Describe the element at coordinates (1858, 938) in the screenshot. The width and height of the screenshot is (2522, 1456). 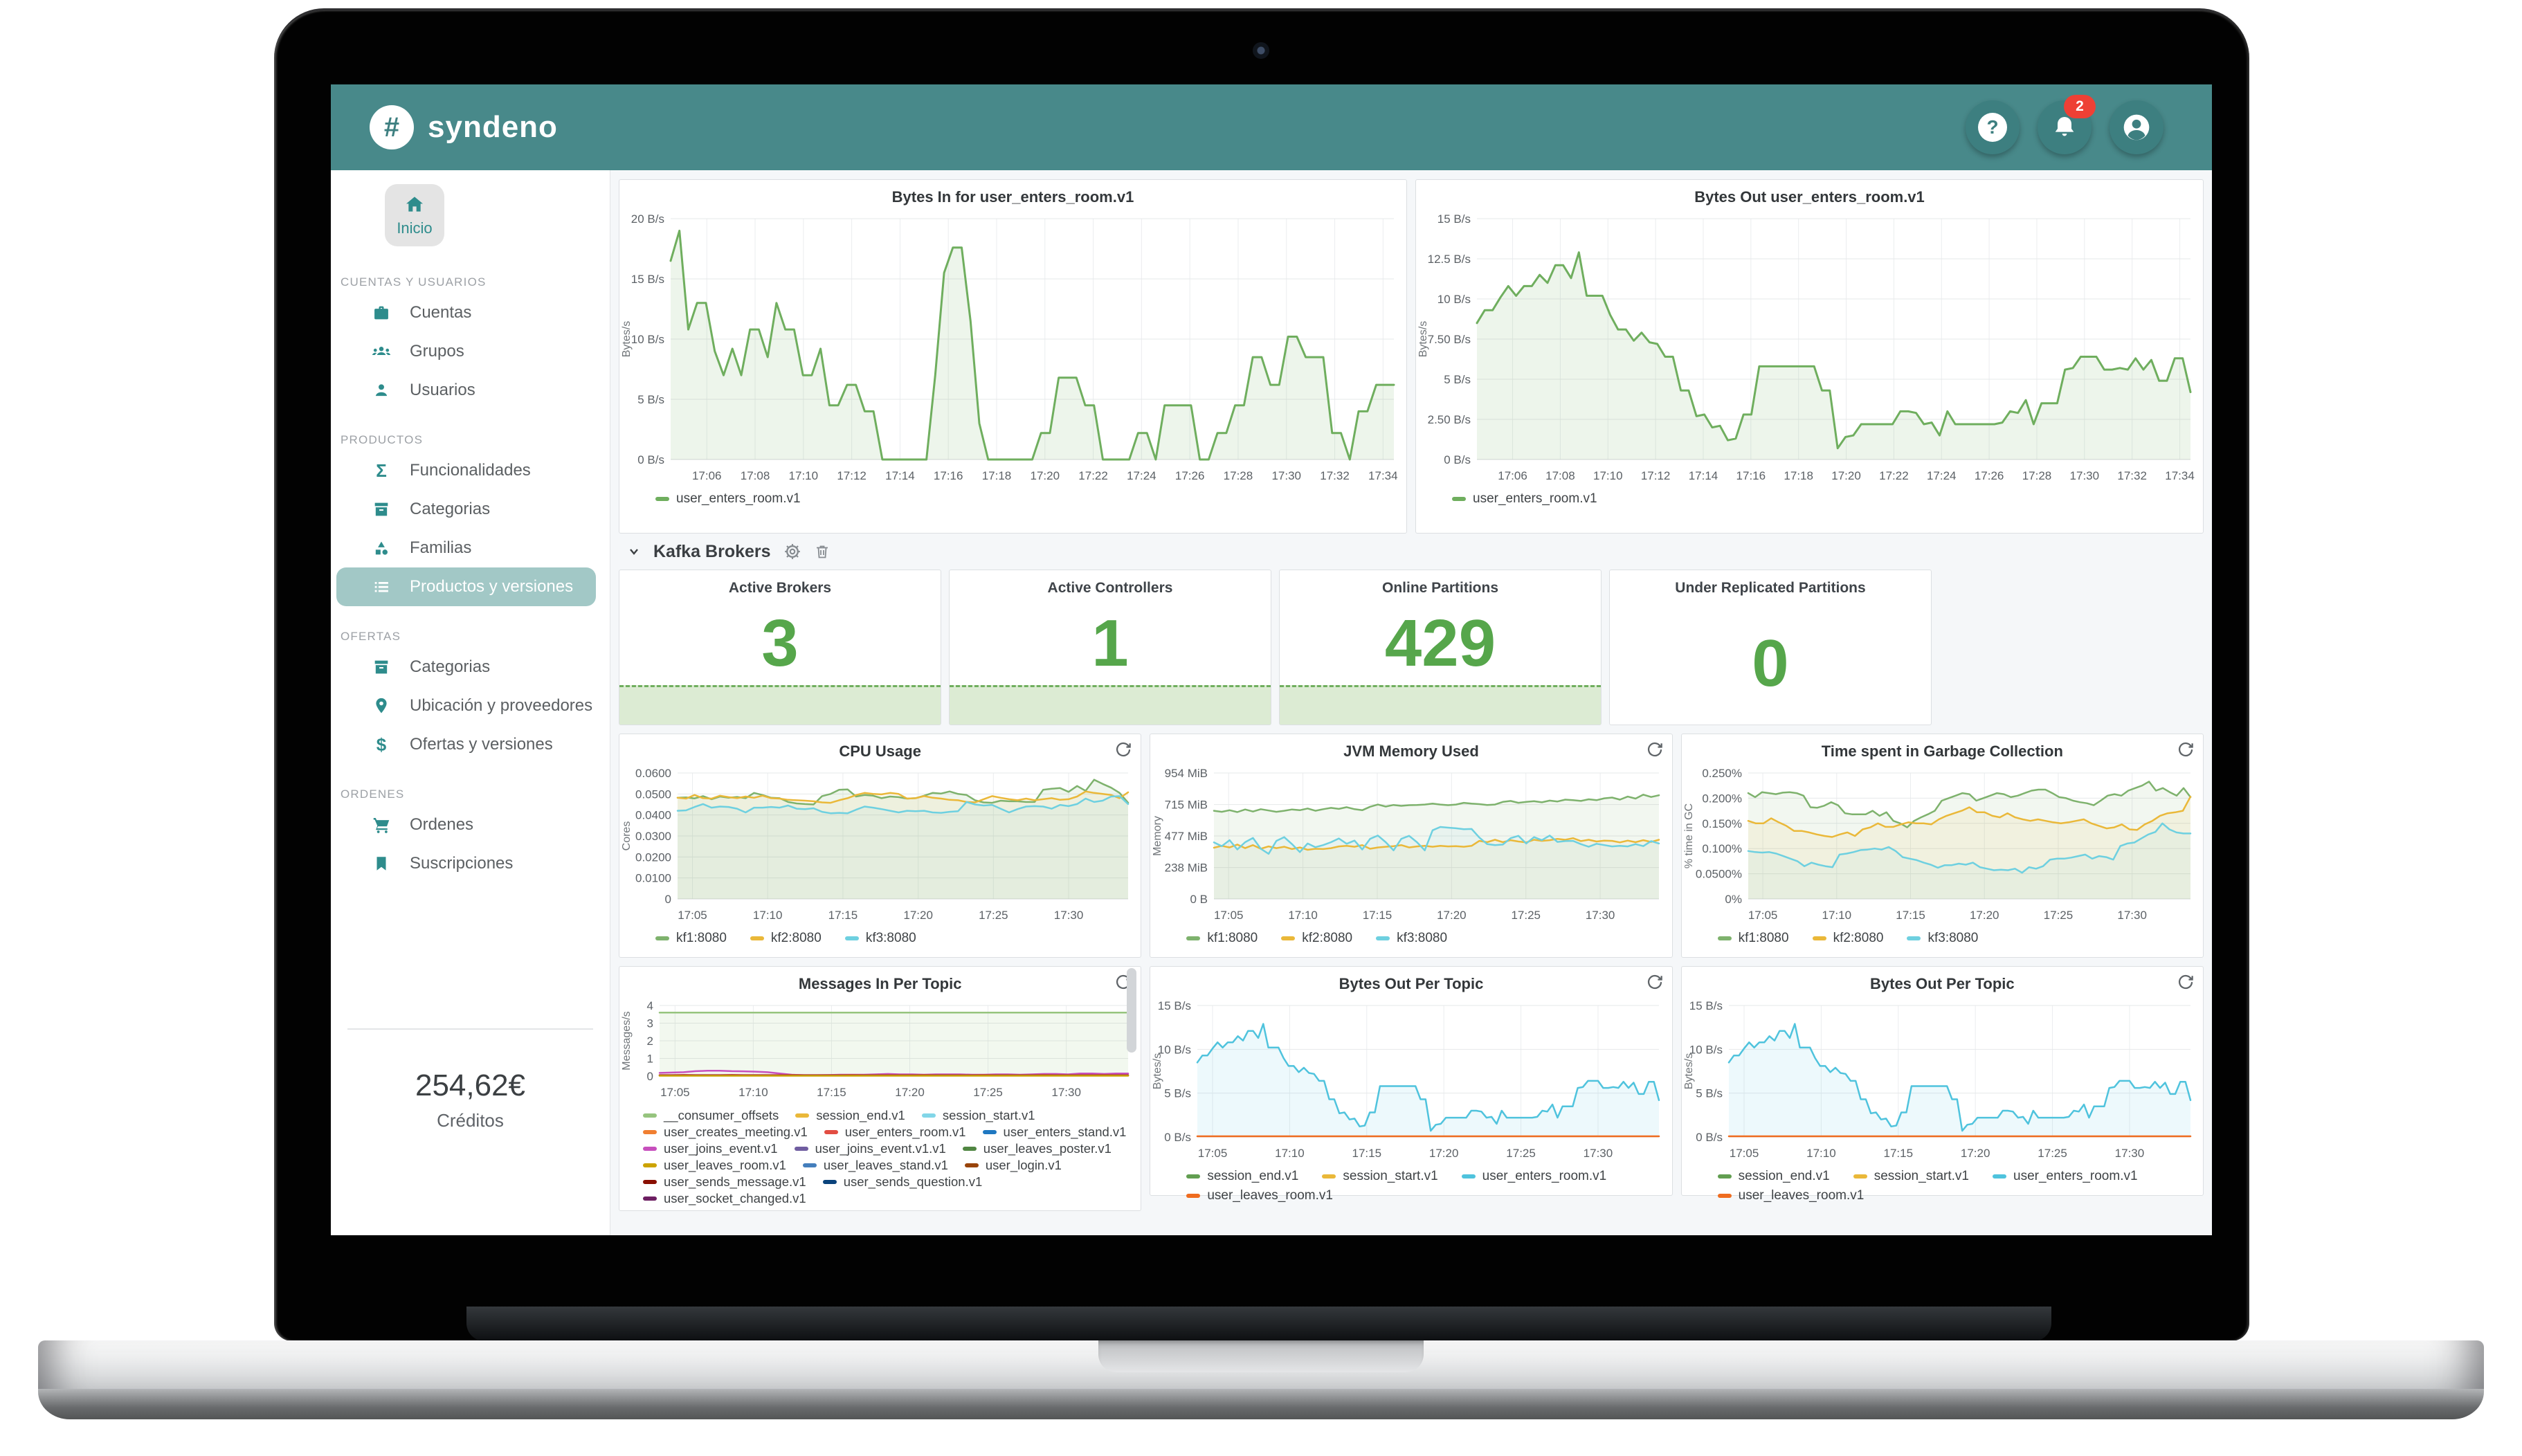
I see `legend-label: kf2:8080` at that location.